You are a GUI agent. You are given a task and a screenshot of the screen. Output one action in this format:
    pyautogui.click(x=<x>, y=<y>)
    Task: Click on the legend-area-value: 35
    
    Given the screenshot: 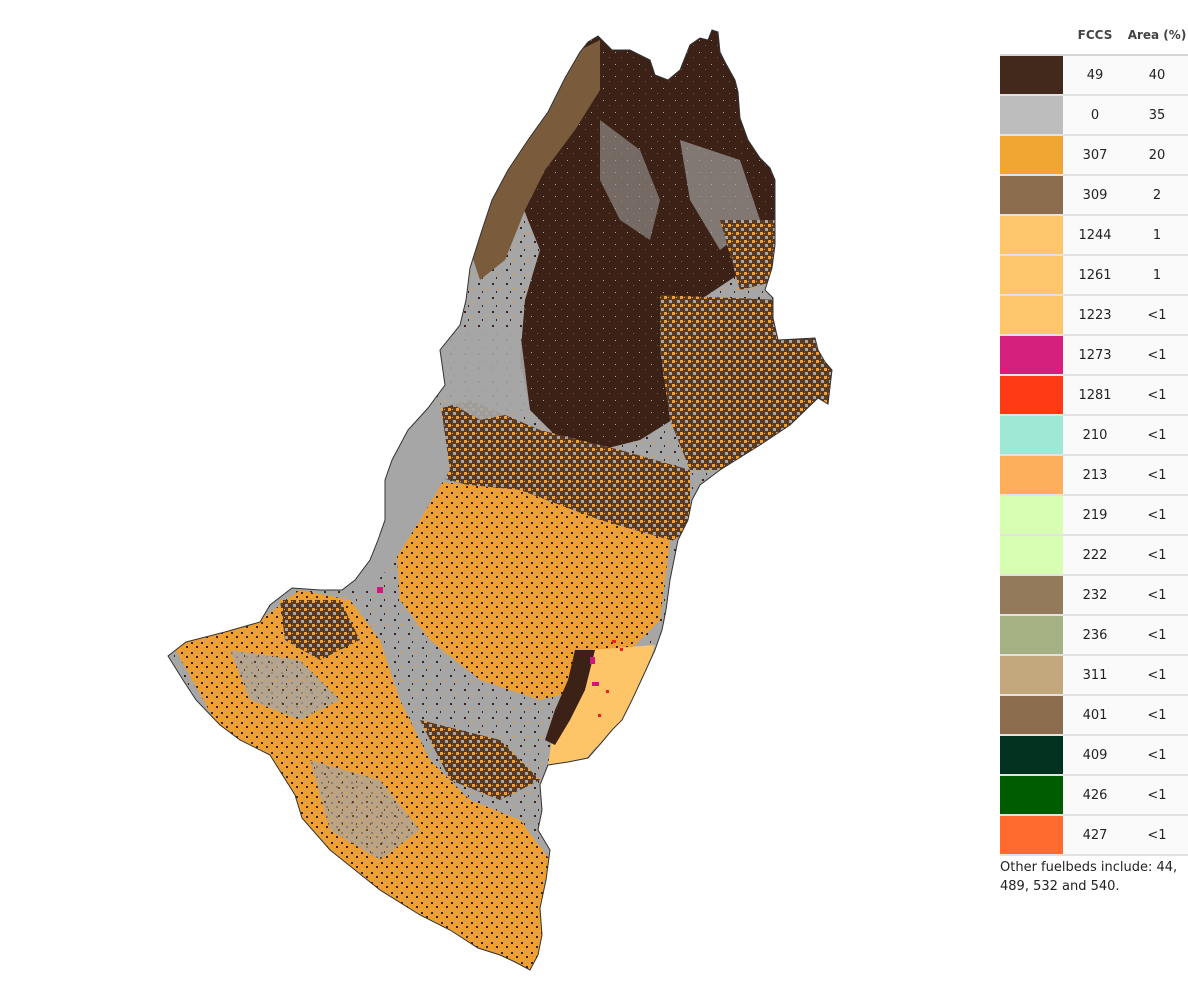 What is the action you would take?
    pyautogui.click(x=1157, y=115)
    